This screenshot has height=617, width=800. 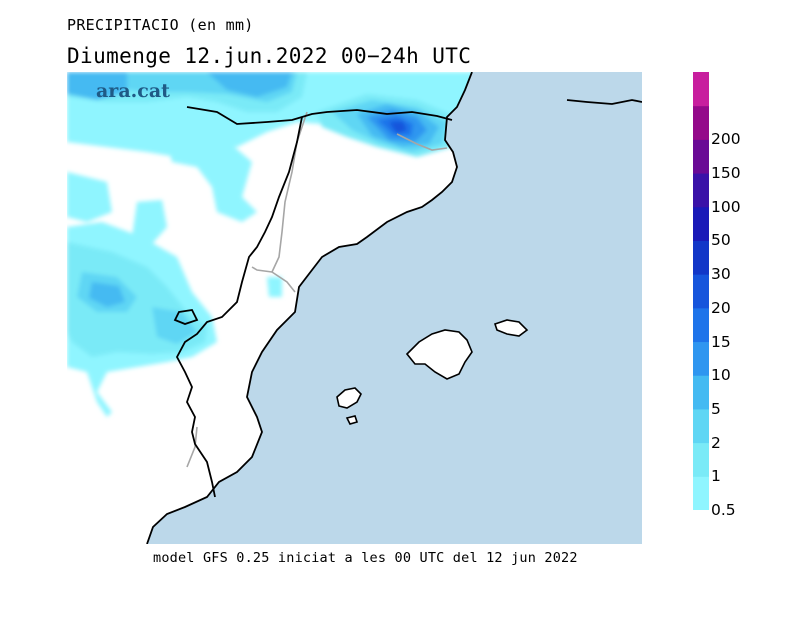 I want to click on legend-label: 15, so click(x=721, y=341).